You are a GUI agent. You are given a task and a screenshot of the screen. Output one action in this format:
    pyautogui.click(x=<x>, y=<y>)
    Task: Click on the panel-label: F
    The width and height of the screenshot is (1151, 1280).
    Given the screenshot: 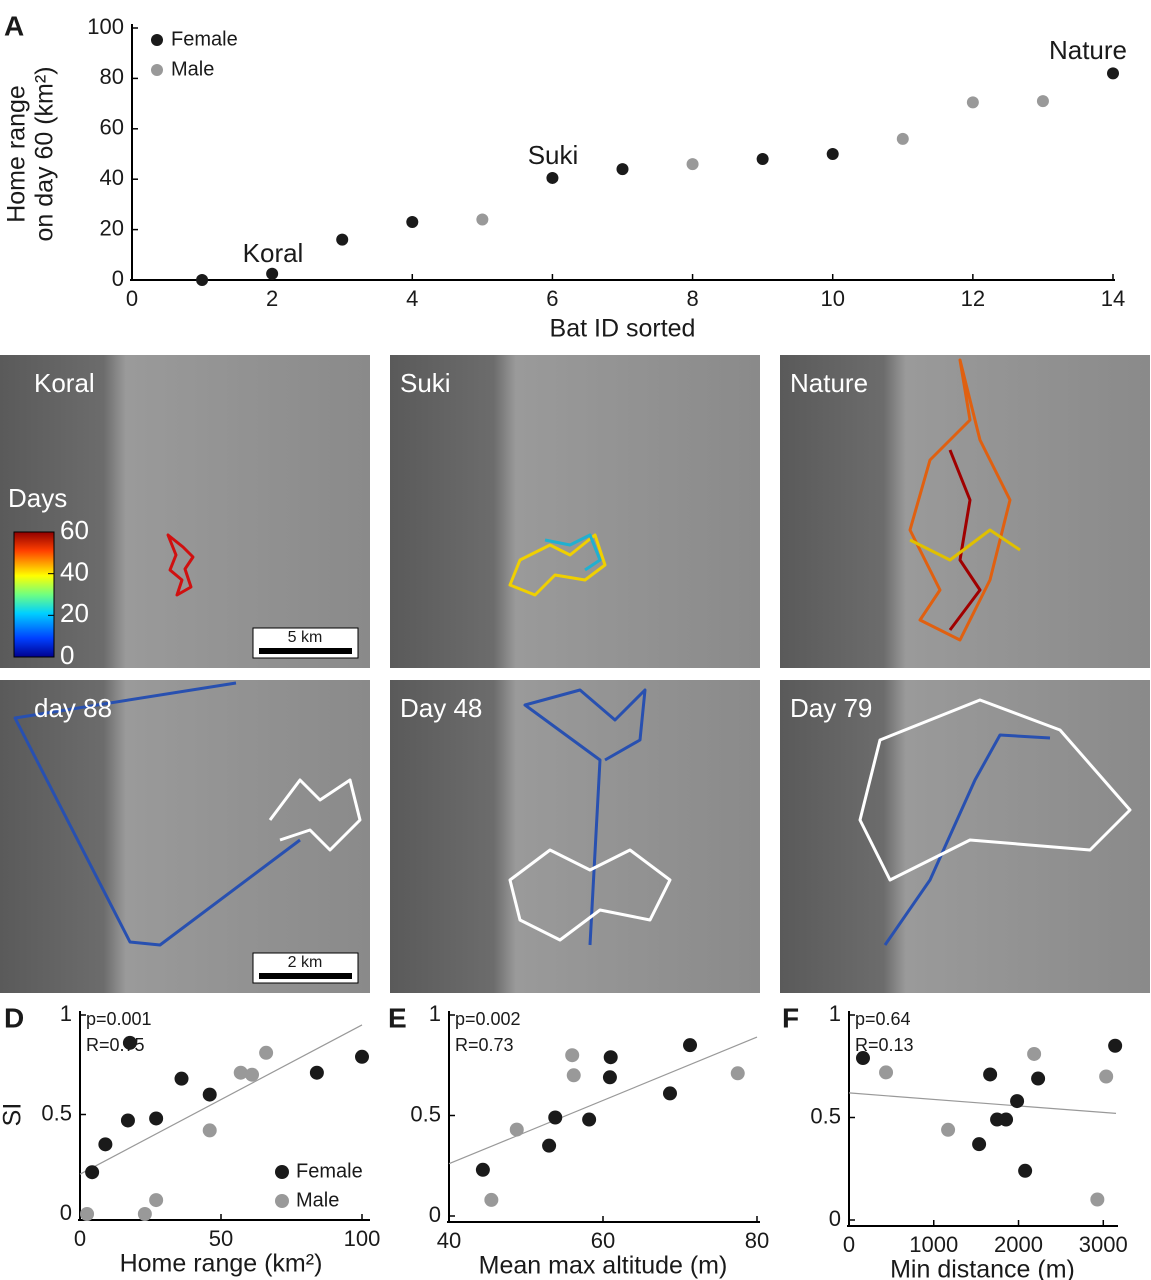 What is the action you would take?
    pyautogui.click(x=790, y=1017)
    